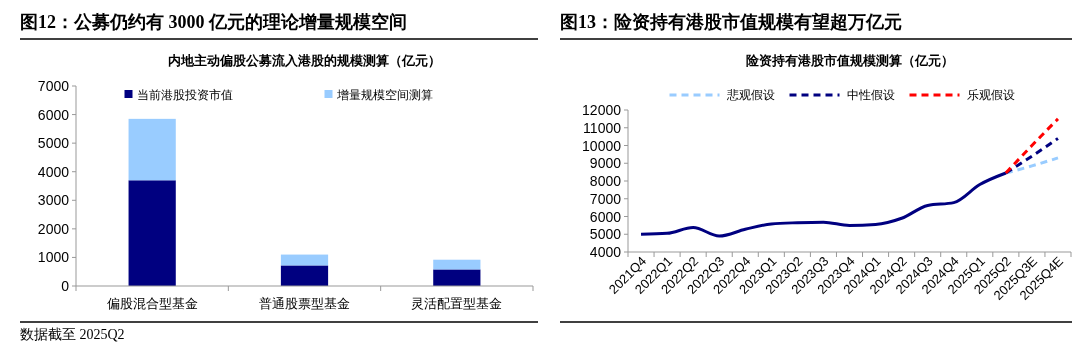 Image resolution: width=1080 pixels, height=343 pixels. I want to click on y-tick-label: 1000, so click(53, 257).